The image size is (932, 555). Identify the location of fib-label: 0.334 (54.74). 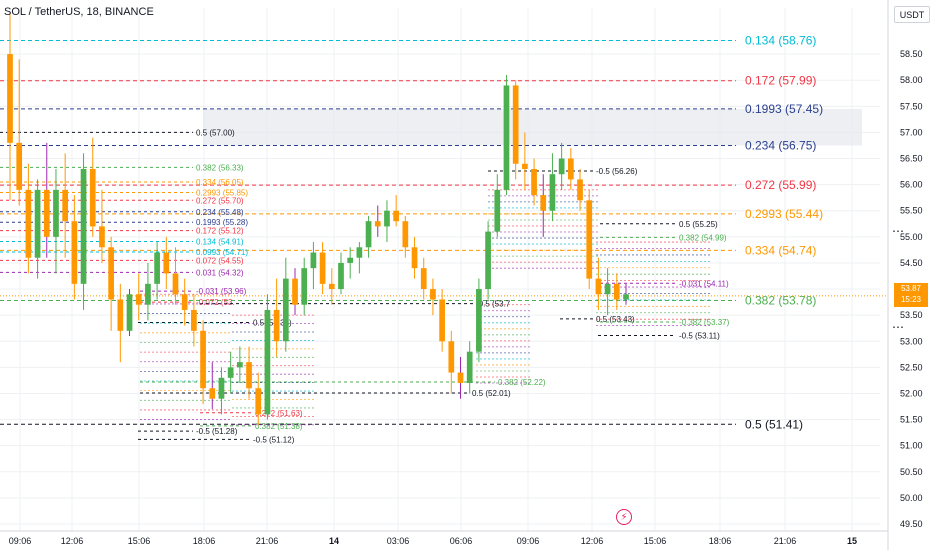
(780, 250).